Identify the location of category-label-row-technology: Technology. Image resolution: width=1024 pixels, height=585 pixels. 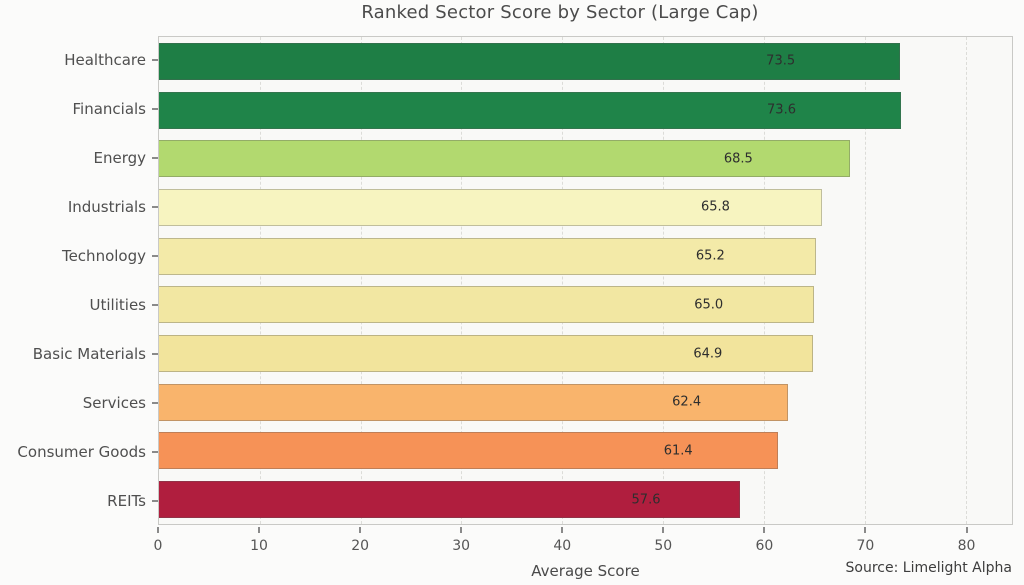
(79, 256).